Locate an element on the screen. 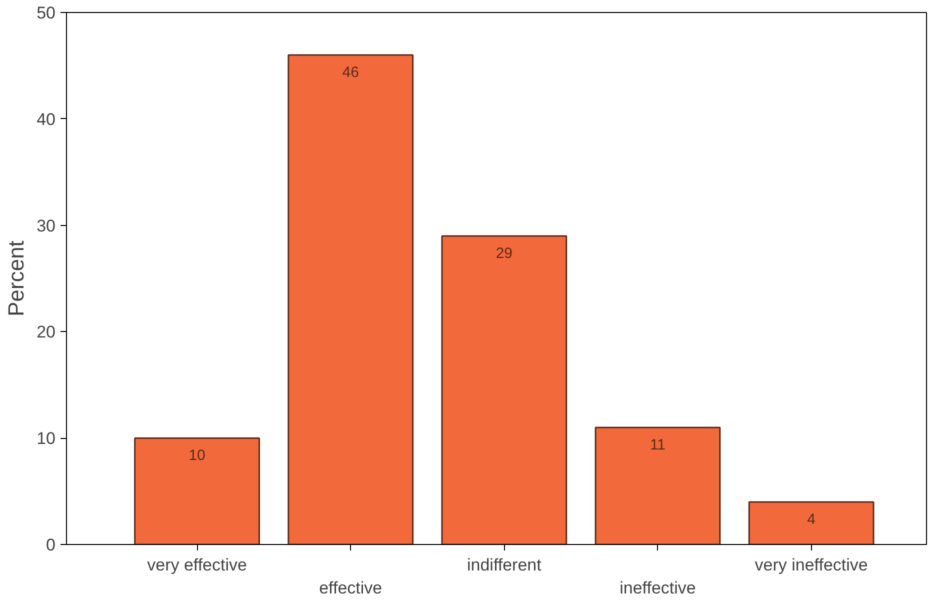 The height and width of the screenshot is (600, 928). y-tick-label: 50 is located at coordinates (46, 13).